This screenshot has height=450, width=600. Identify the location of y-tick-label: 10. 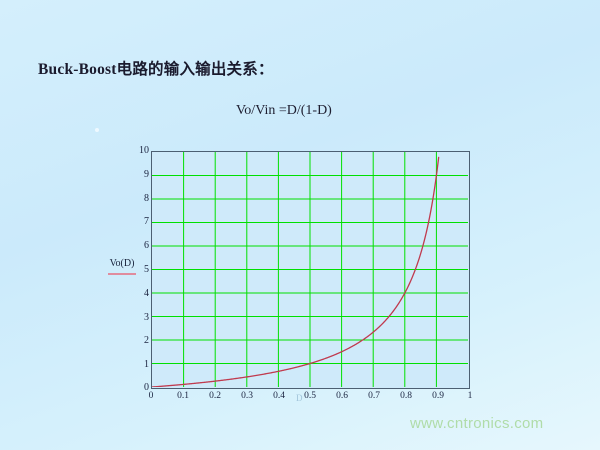
(144, 150).